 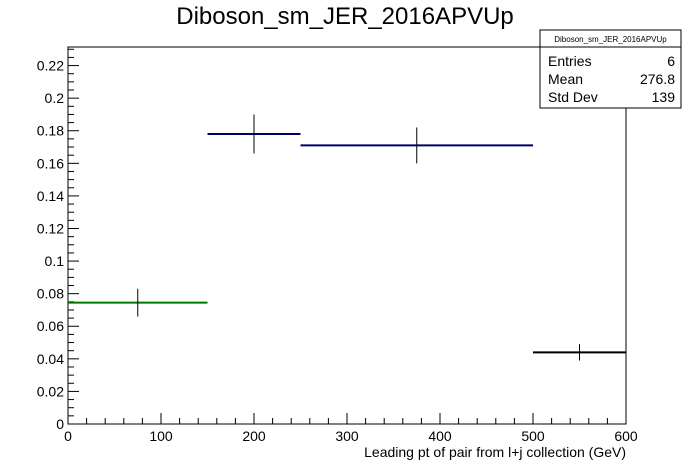 I want to click on chart-title: Diboson_sm_JER_2016APVUp, so click(x=345, y=16).